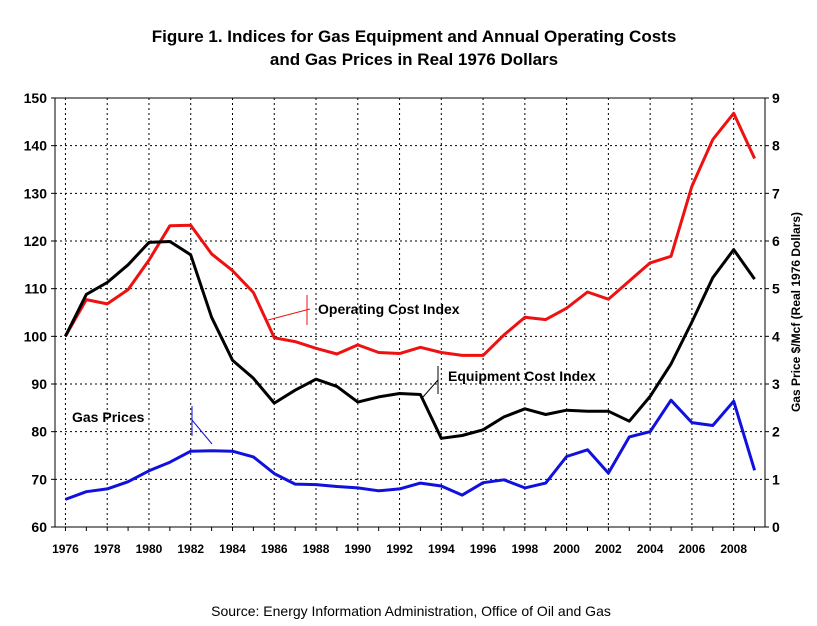 This screenshot has width=817, height=626. What do you see at coordinates (149, 549) in the screenshot?
I see `x-tick-label: 1980` at bounding box center [149, 549].